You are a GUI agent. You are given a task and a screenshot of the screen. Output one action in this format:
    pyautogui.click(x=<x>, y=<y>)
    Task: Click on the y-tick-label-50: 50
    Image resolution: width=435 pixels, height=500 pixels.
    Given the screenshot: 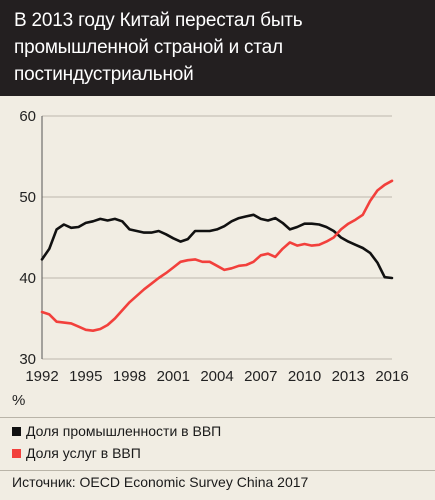 What is the action you would take?
    pyautogui.click(x=27, y=197)
    